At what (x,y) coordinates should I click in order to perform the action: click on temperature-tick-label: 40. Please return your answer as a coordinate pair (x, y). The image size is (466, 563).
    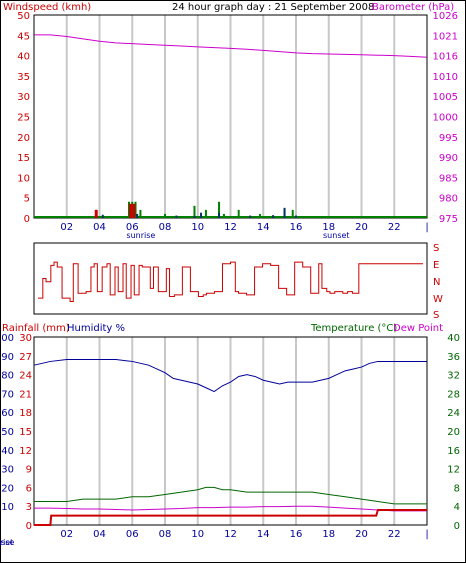
    Looking at the image, I should click on (453, 338).